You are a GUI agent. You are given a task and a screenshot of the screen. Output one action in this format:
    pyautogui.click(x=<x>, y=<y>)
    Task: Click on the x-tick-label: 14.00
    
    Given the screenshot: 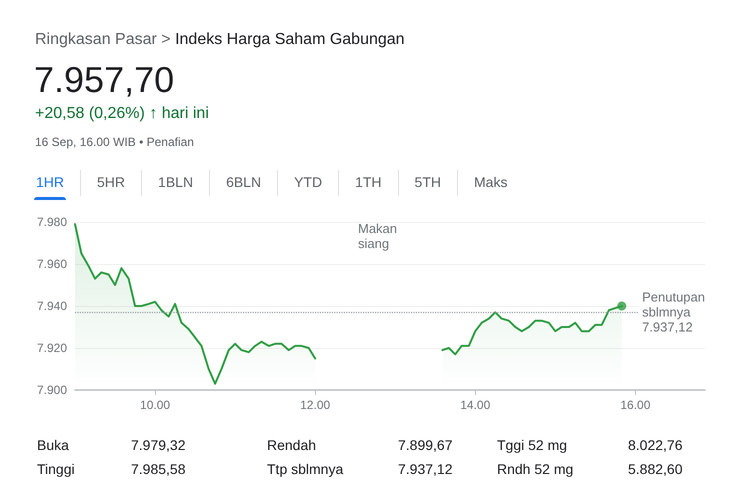 What is the action you would take?
    pyautogui.click(x=475, y=405)
    